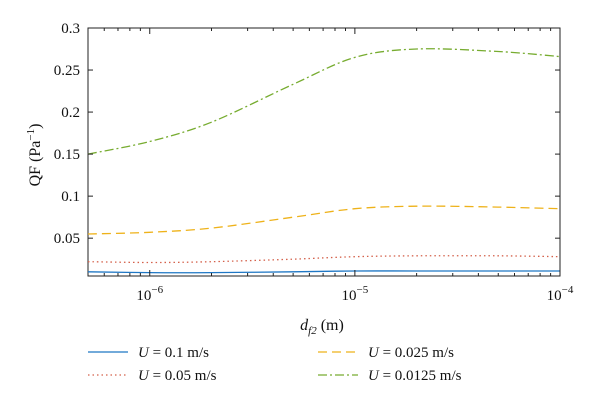  Describe the element at coordinates (70, 29) in the screenshot. I see `y-tick-label: 0.3` at that location.